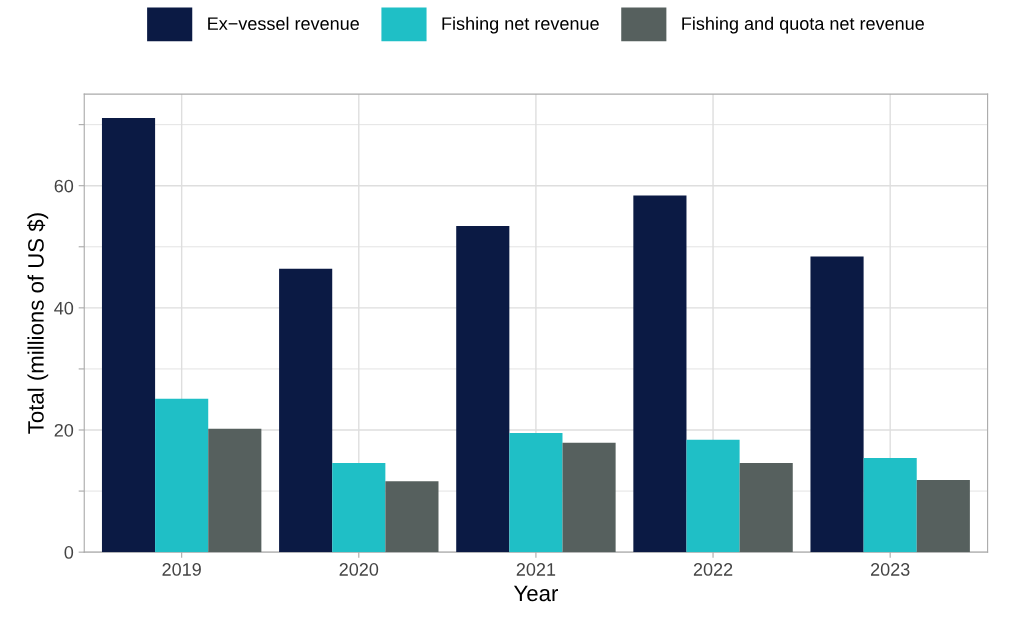 This screenshot has height=619, width=1015. Describe the element at coordinates (283, 23) in the screenshot. I see `legend-label: Ex−vessel revenue` at that location.